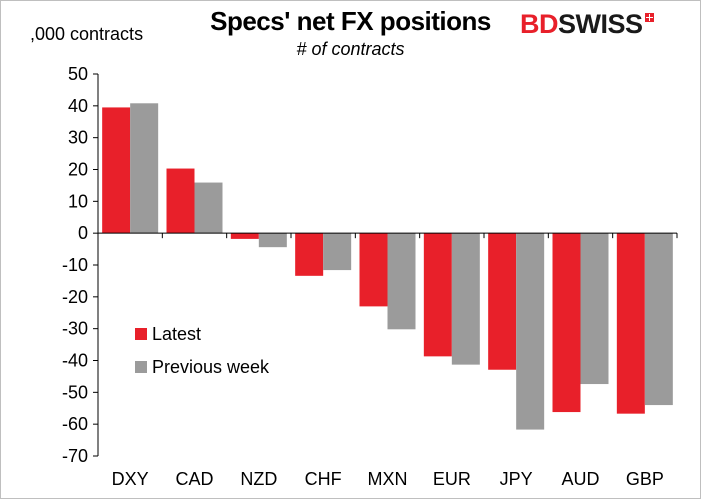 The width and height of the screenshot is (701, 499). I want to click on bar-latest-chf, so click(309, 254).